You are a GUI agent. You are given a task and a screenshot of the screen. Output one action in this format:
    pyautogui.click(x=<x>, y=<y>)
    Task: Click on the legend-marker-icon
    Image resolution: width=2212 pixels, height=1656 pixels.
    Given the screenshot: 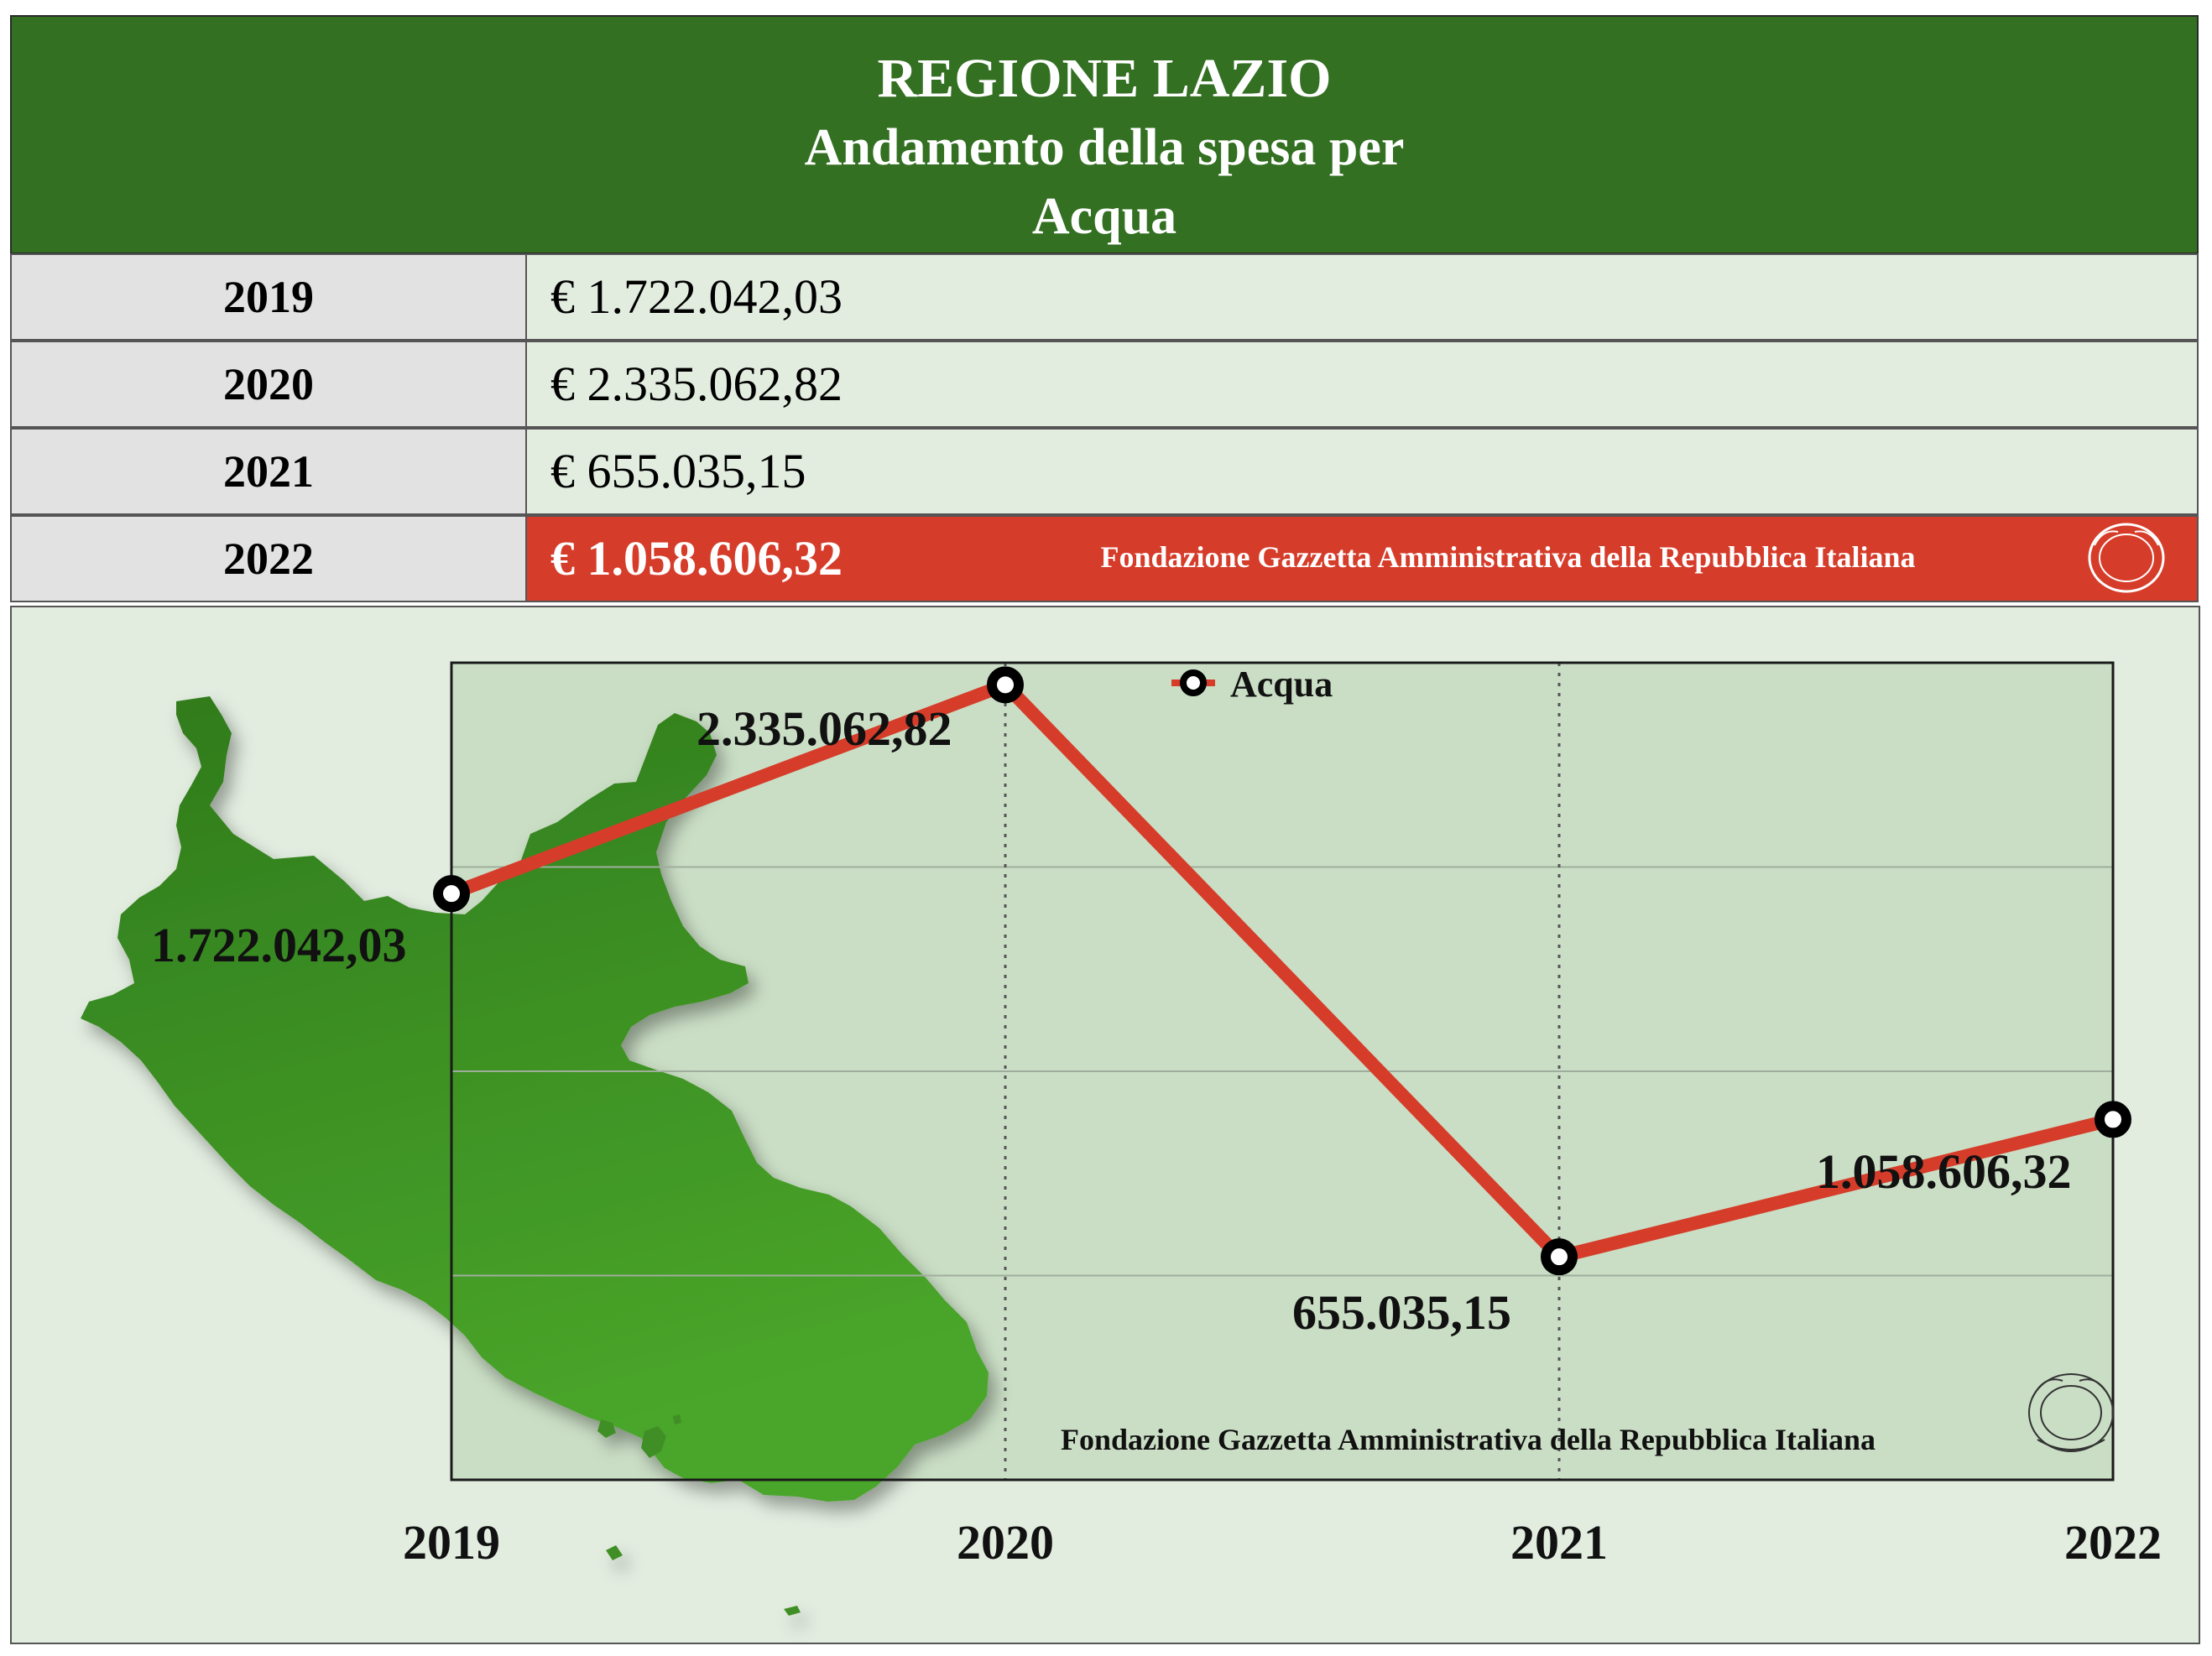 What is the action you would take?
    pyautogui.click(x=1193, y=682)
    